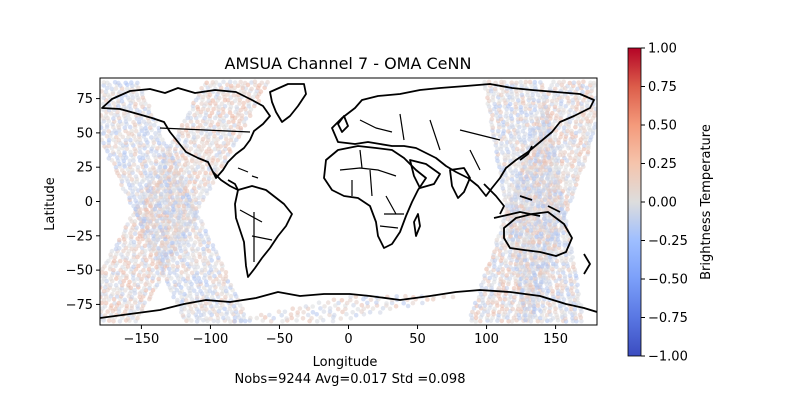 This screenshot has width=800, height=400. Describe the element at coordinates (263, 231) in the screenshot. I see `coastline-south-america` at that location.